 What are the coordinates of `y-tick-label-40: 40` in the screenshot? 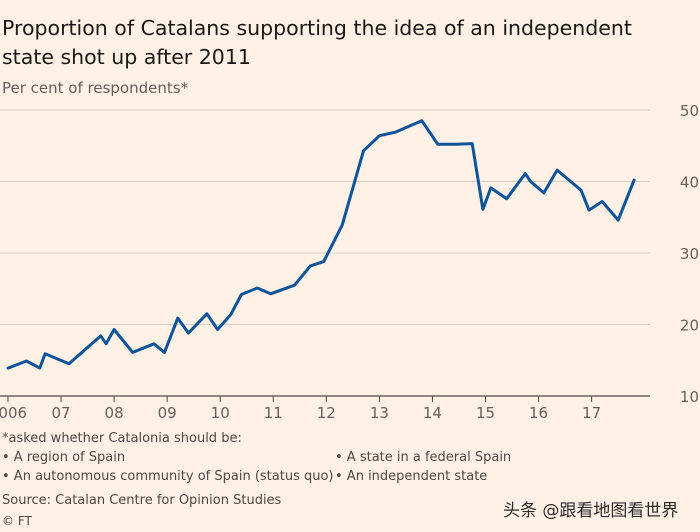 It's located at (689, 183).